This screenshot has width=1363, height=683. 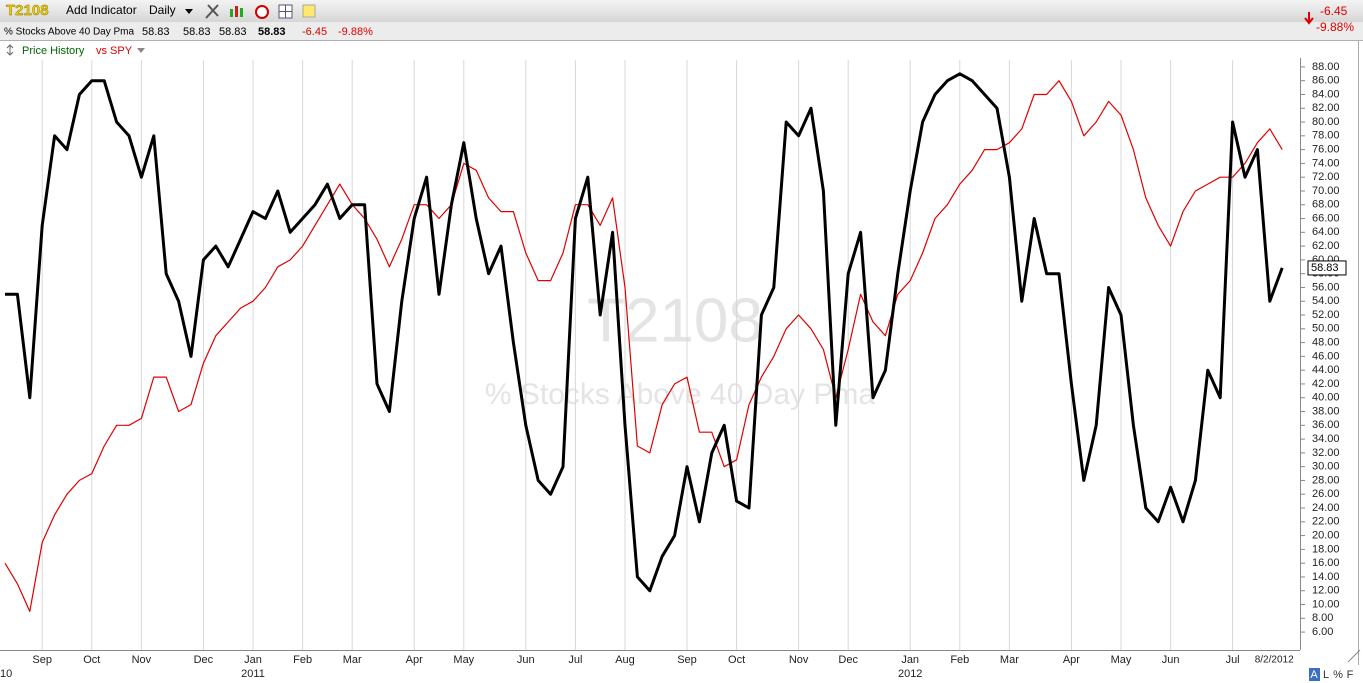 I want to click on y-tick-label: 70.00, so click(x=1326, y=191).